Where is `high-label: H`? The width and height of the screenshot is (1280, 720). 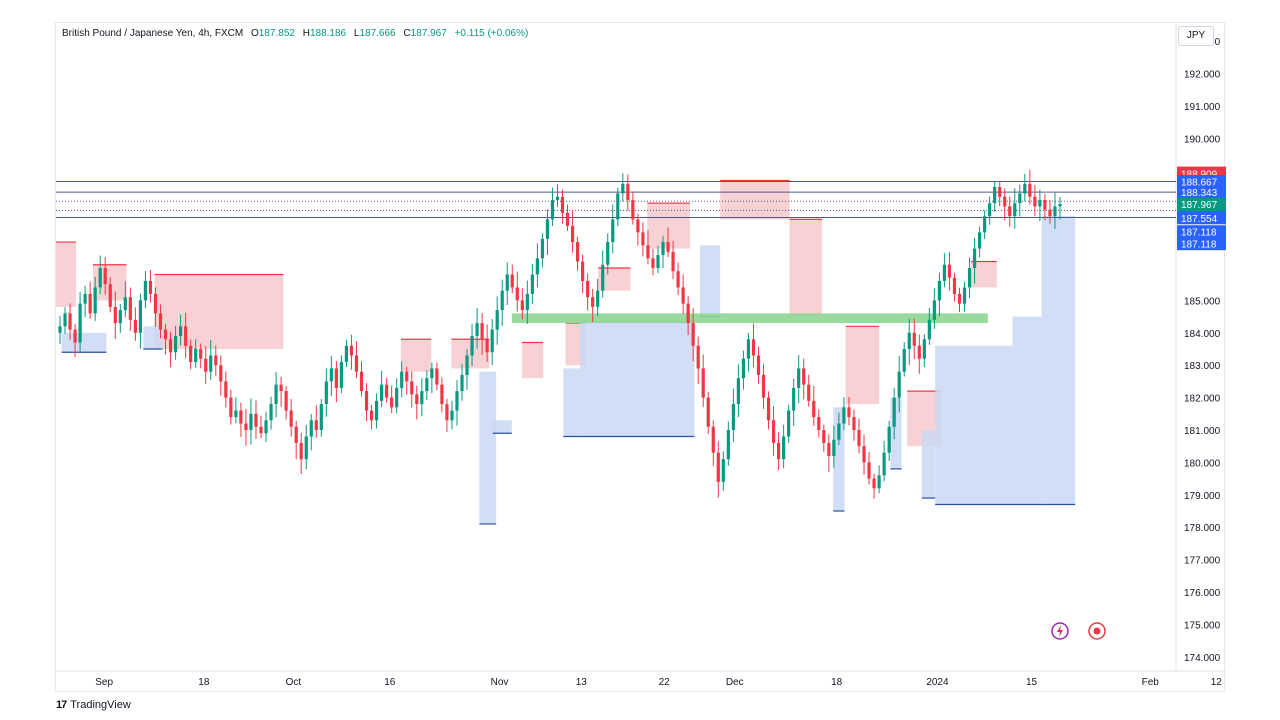 high-label: H is located at coordinates (306, 33).